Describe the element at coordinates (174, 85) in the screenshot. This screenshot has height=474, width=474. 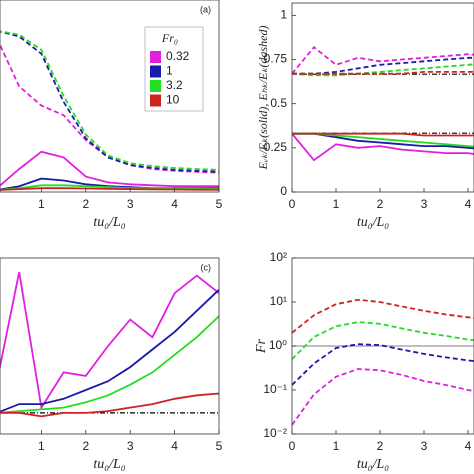
I see `legend-label: 3.2` at that location.